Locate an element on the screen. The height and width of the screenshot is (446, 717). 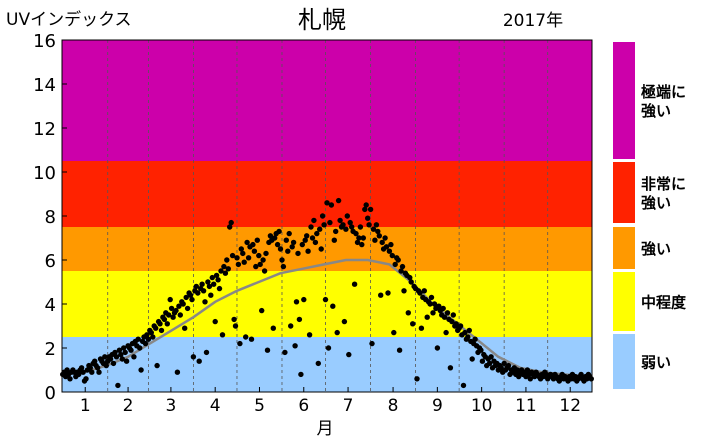
y-tick-label: 12 is located at coordinates (44, 129).